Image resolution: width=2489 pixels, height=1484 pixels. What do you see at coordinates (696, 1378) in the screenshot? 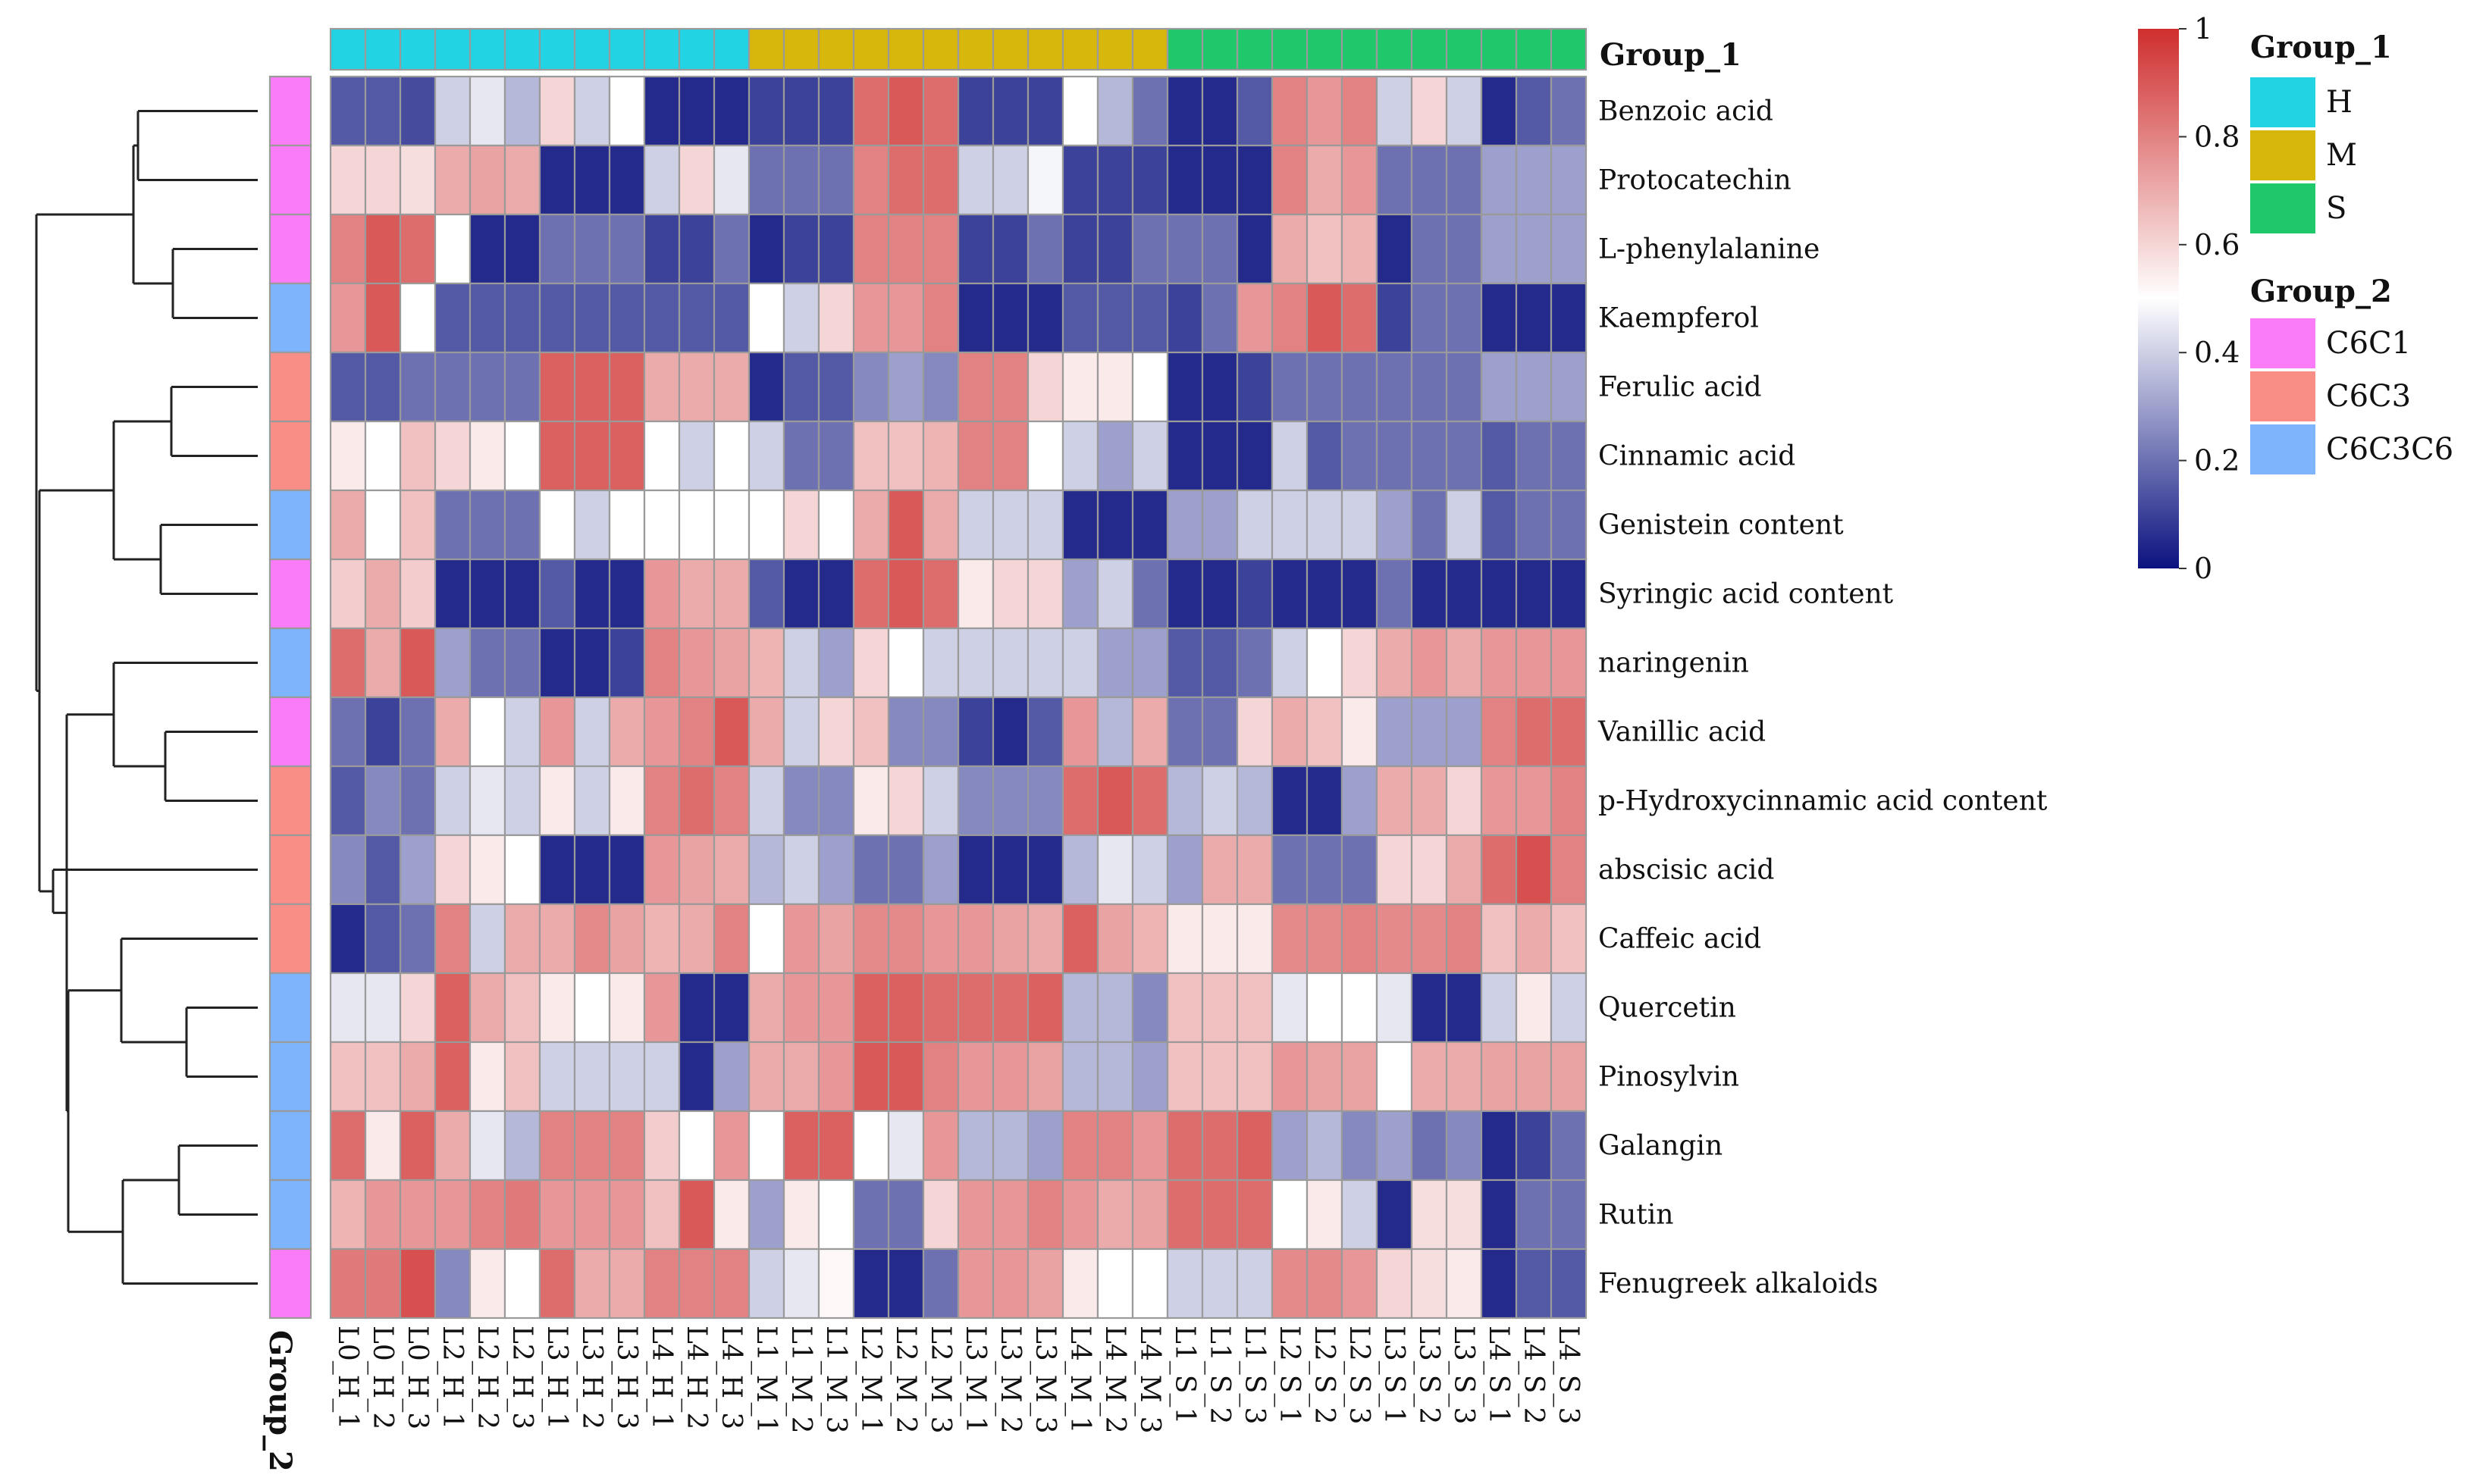
I see `column-label: L4_H_2` at bounding box center [696, 1378].